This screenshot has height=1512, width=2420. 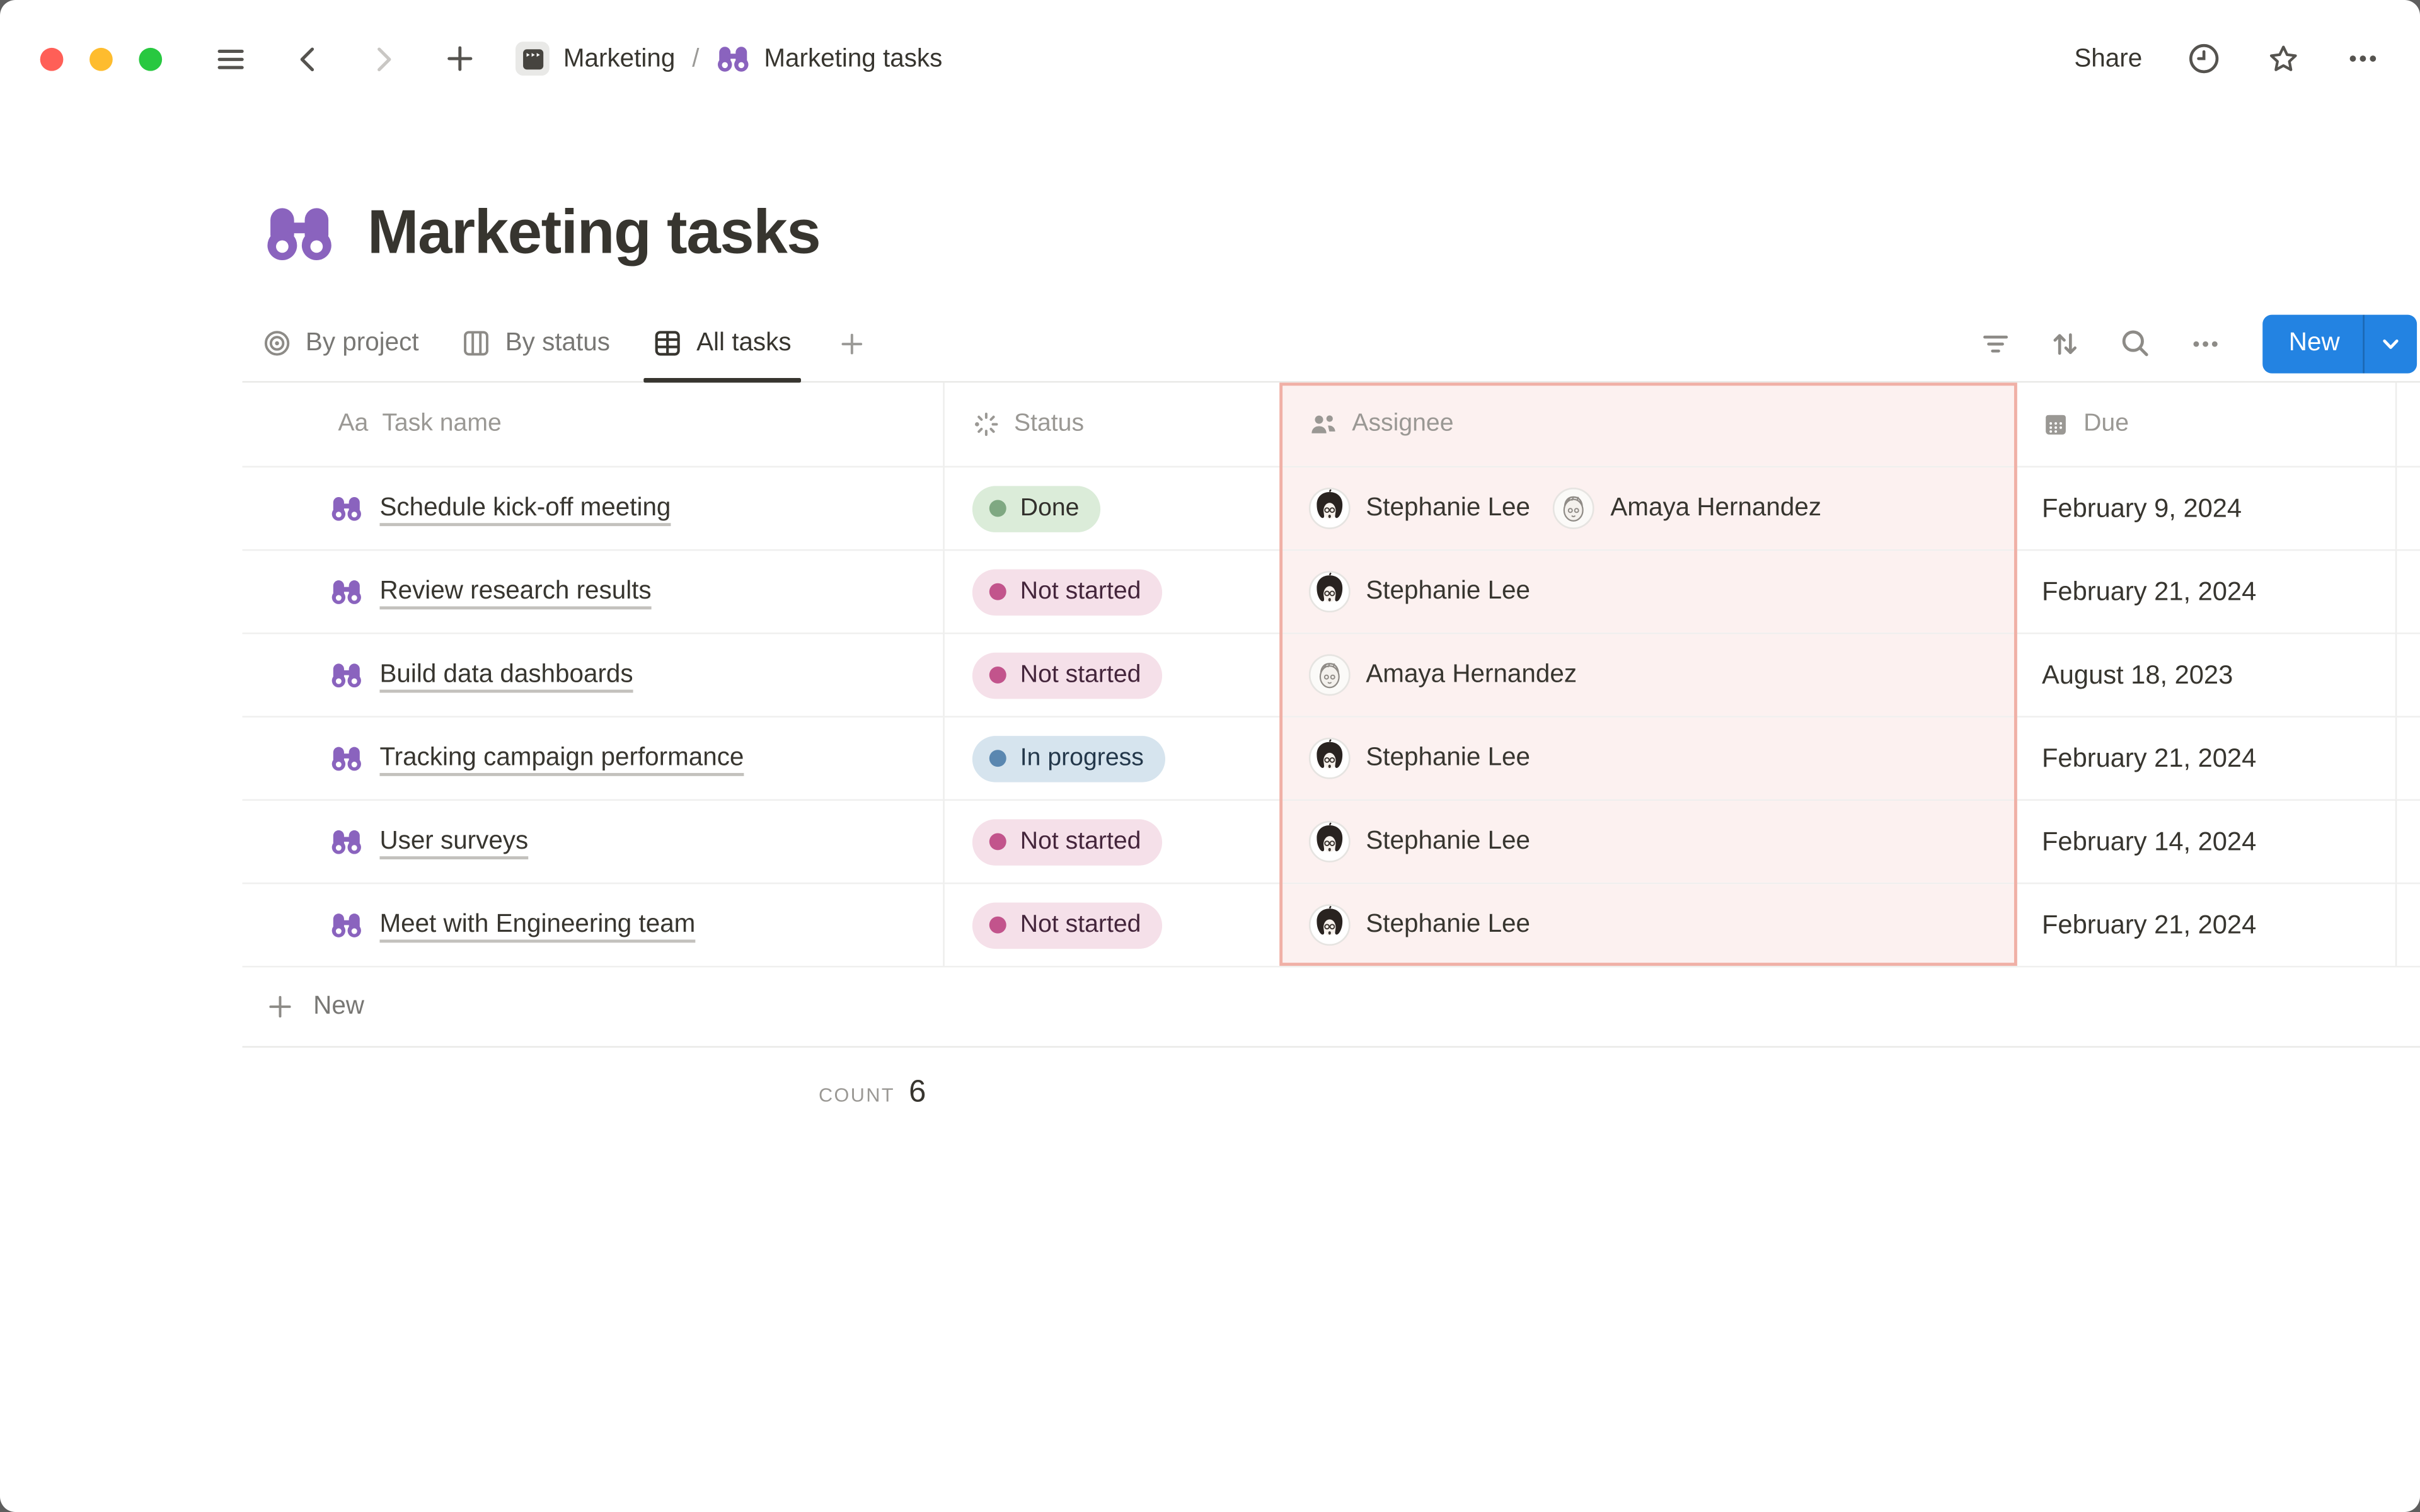 What do you see at coordinates (594, 232) in the screenshot?
I see `page-title: Marketing tasks` at bounding box center [594, 232].